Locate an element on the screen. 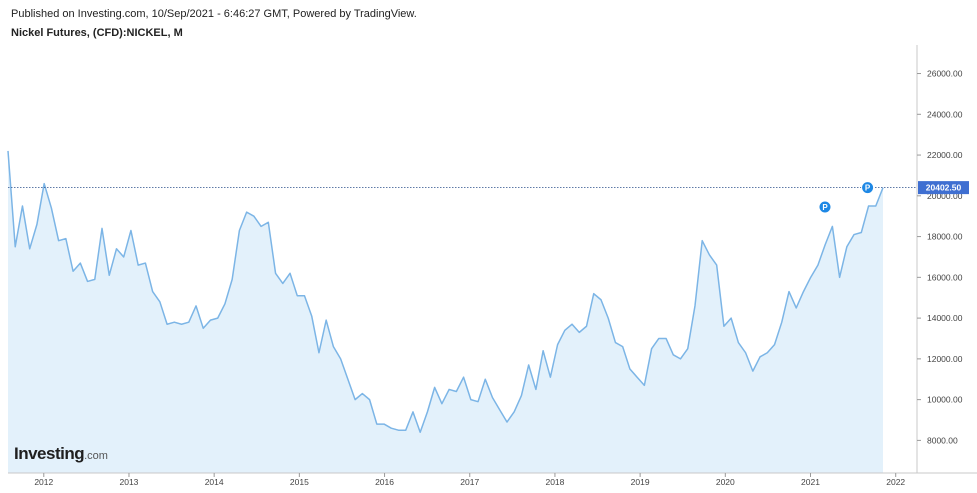 This screenshot has height=493, width=977. x-tick-label: 2020 is located at coordinates (725, 482).